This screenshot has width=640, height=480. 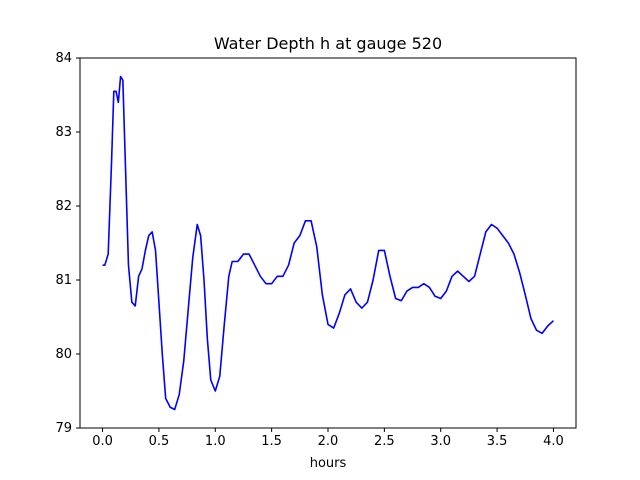 I want to click on y-axis: 79 80 81 82 83 84, so click(x=67, y=243).